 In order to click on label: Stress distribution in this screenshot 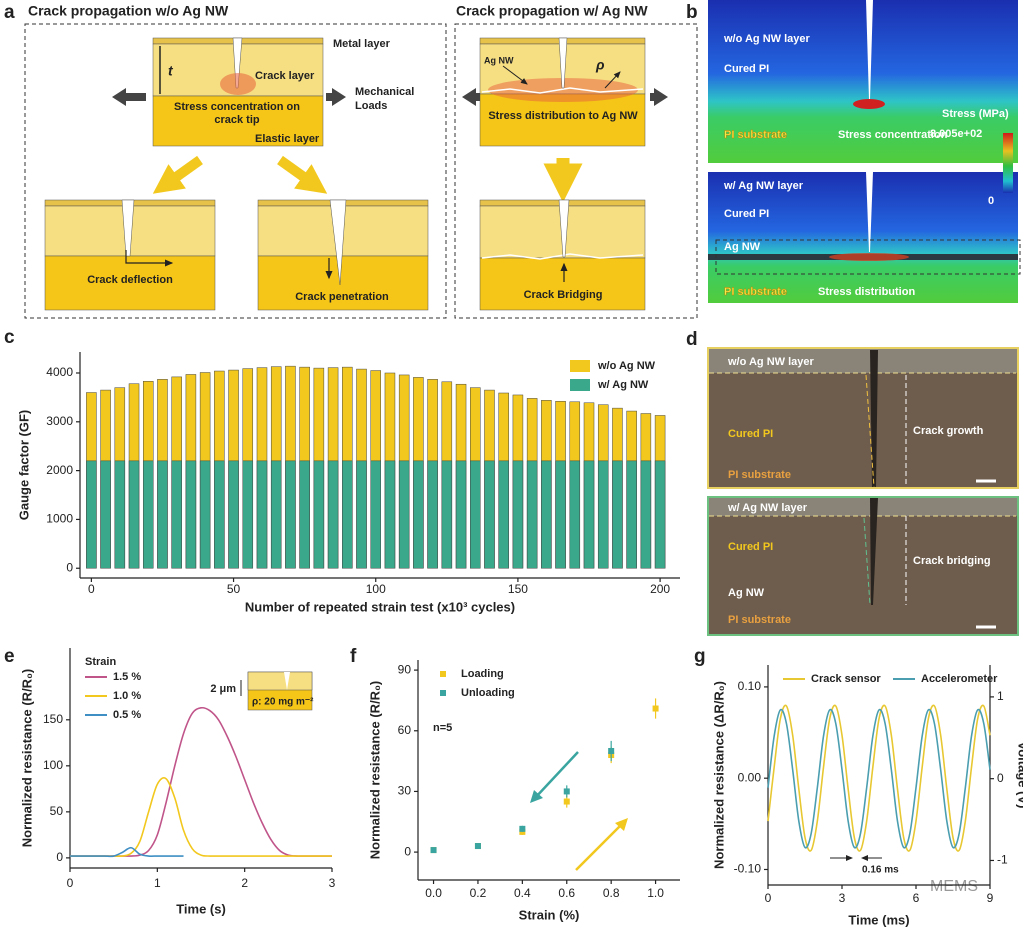, I will do `click(866, 292)`.